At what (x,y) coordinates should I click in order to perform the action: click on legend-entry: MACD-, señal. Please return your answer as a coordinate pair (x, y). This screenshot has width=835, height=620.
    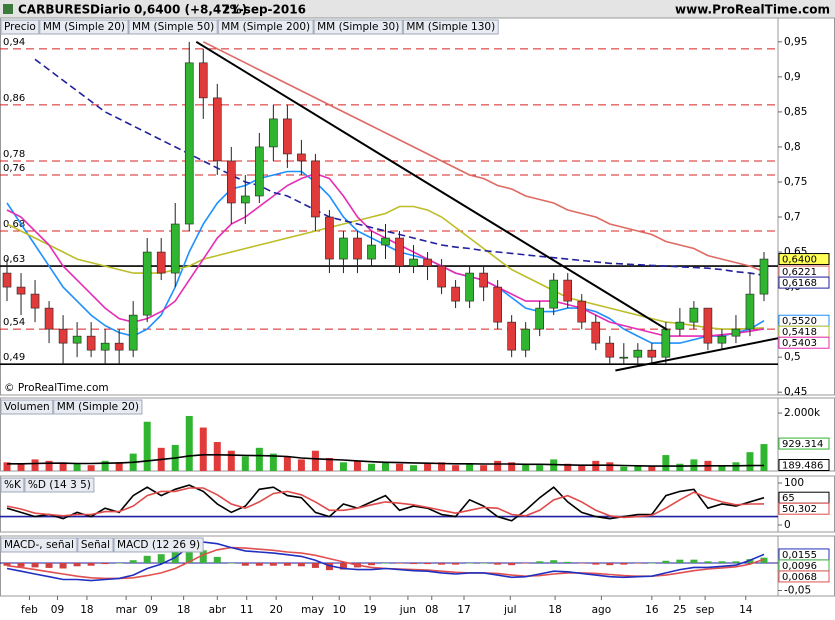
    Looking at the image, I should click on (39, 545).